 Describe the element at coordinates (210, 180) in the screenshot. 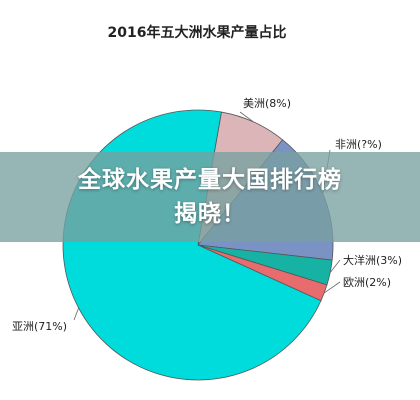

I see `headline-line-1: 全球水果产量大国排行榜` at that location.